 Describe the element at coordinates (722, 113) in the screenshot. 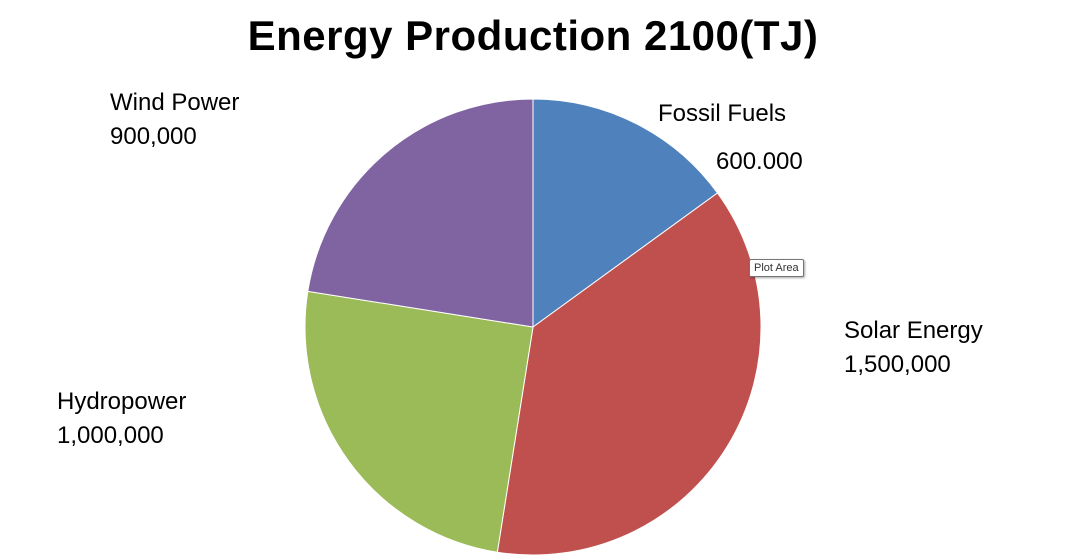

I see `data-label-category: Fossil Fuels` at that location.